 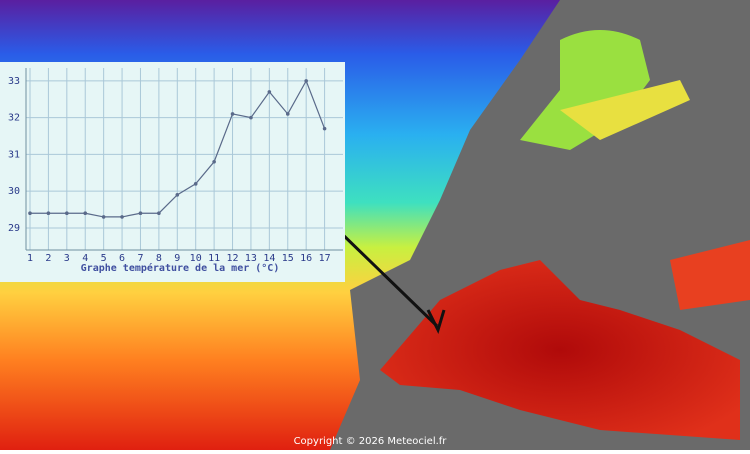 I want to click on x-tick-label: 4, so click(x=85, y=258).